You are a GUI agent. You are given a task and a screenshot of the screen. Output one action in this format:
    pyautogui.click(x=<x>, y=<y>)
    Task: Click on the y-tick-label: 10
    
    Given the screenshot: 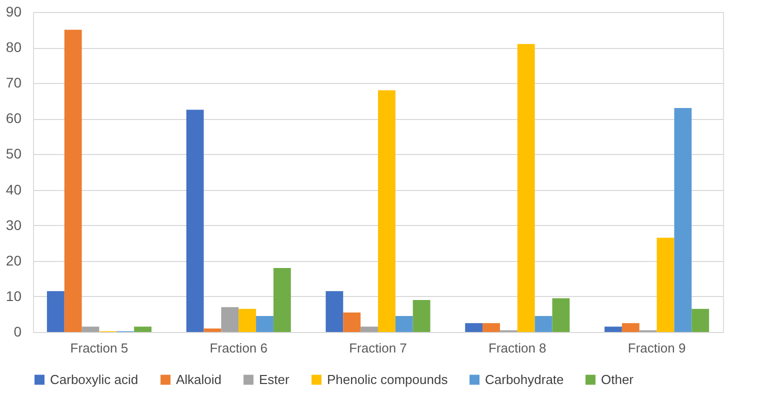 What is the action you would take?
    pyautogui.click(x=14, y=296)
    